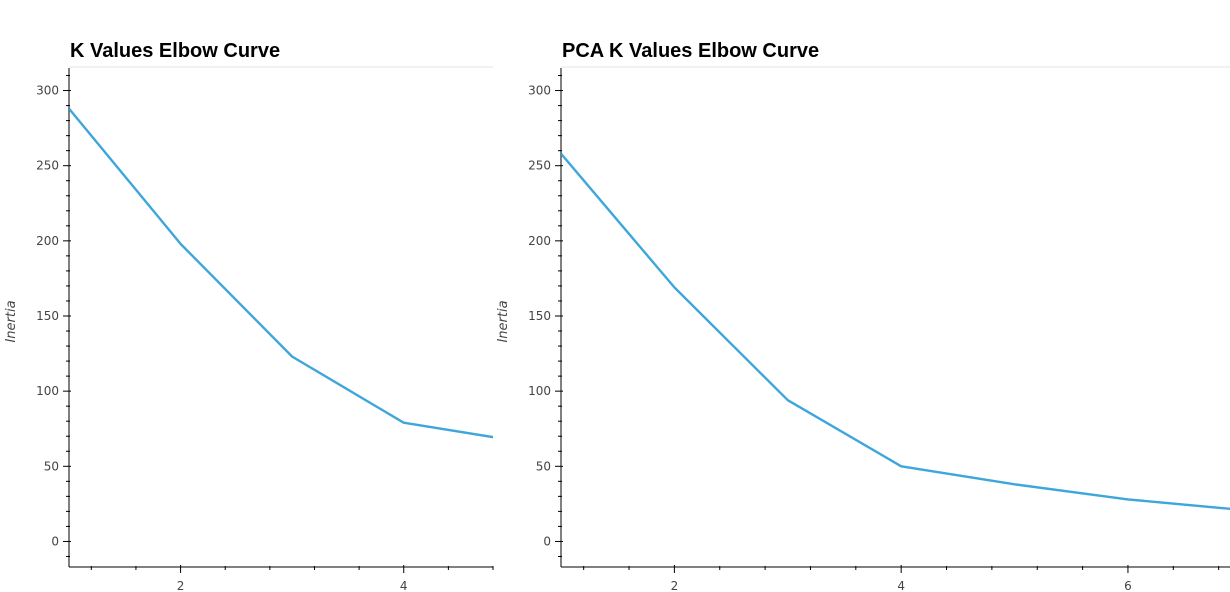 The width and height of the screenshot is (1230, 592). Describe the element at coordinates (1128, 585) in the screenshot. I see `x-tick-label: 6` at that location.